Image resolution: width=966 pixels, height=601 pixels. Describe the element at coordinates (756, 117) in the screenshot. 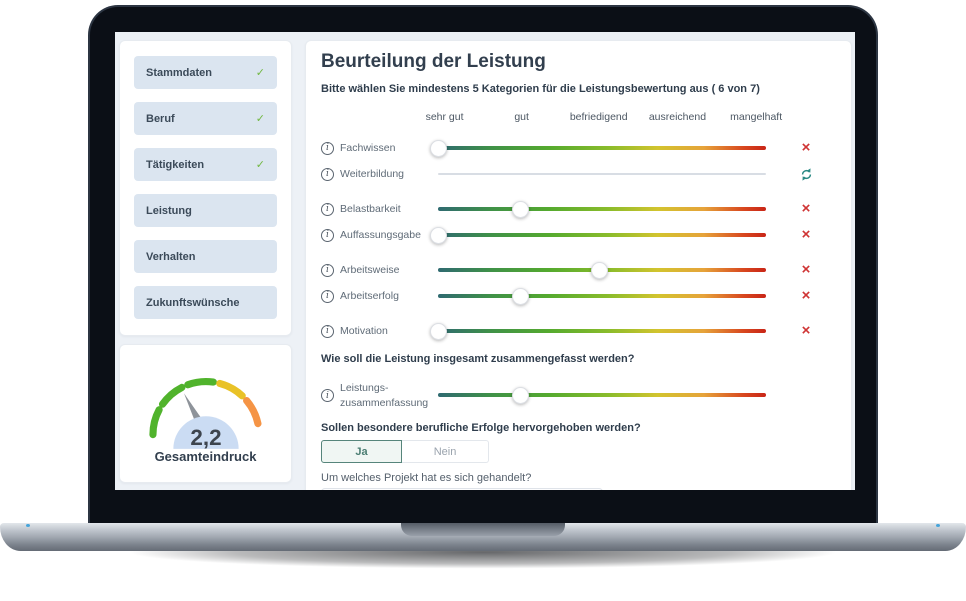

I see `scale-label-mangelhaft: mangelhaft` at that location.